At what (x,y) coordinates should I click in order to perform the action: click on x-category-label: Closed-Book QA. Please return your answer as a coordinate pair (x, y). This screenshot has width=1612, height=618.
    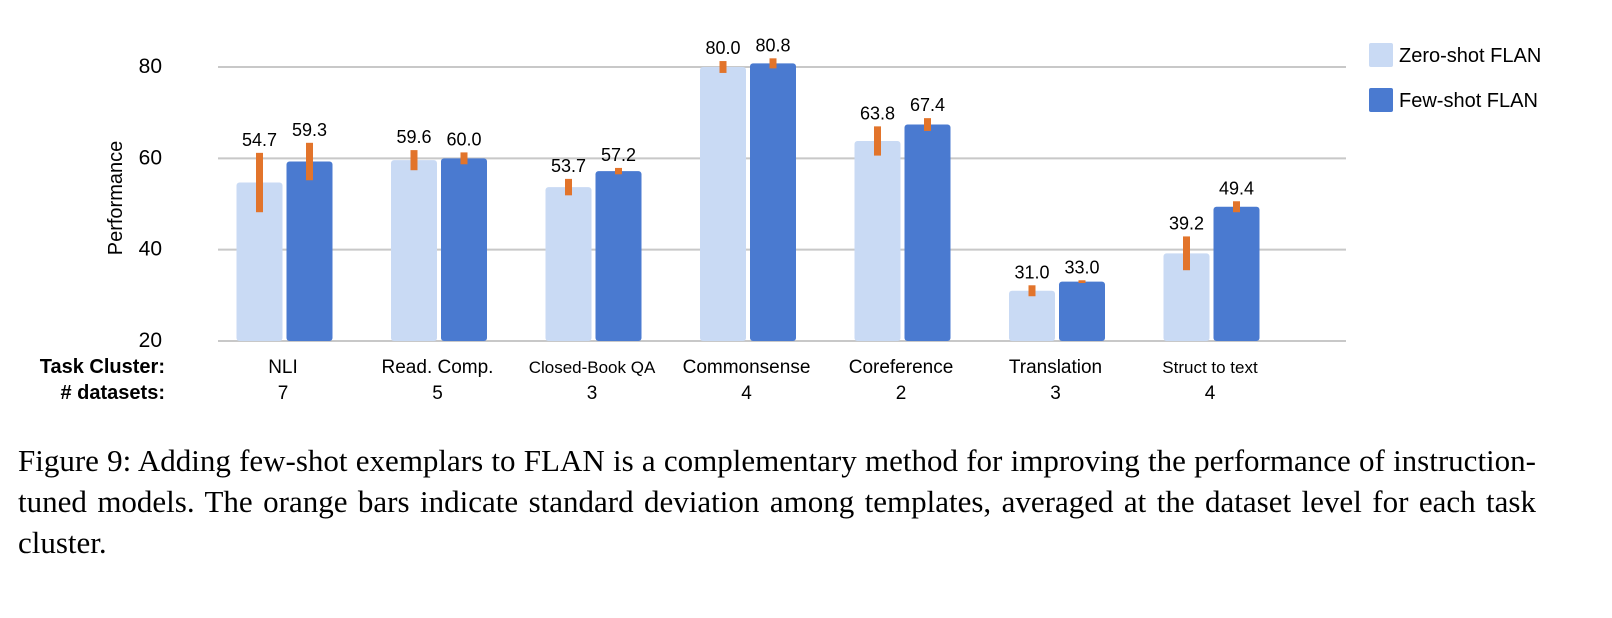
    Looking at the image, I should click on (592, 367).